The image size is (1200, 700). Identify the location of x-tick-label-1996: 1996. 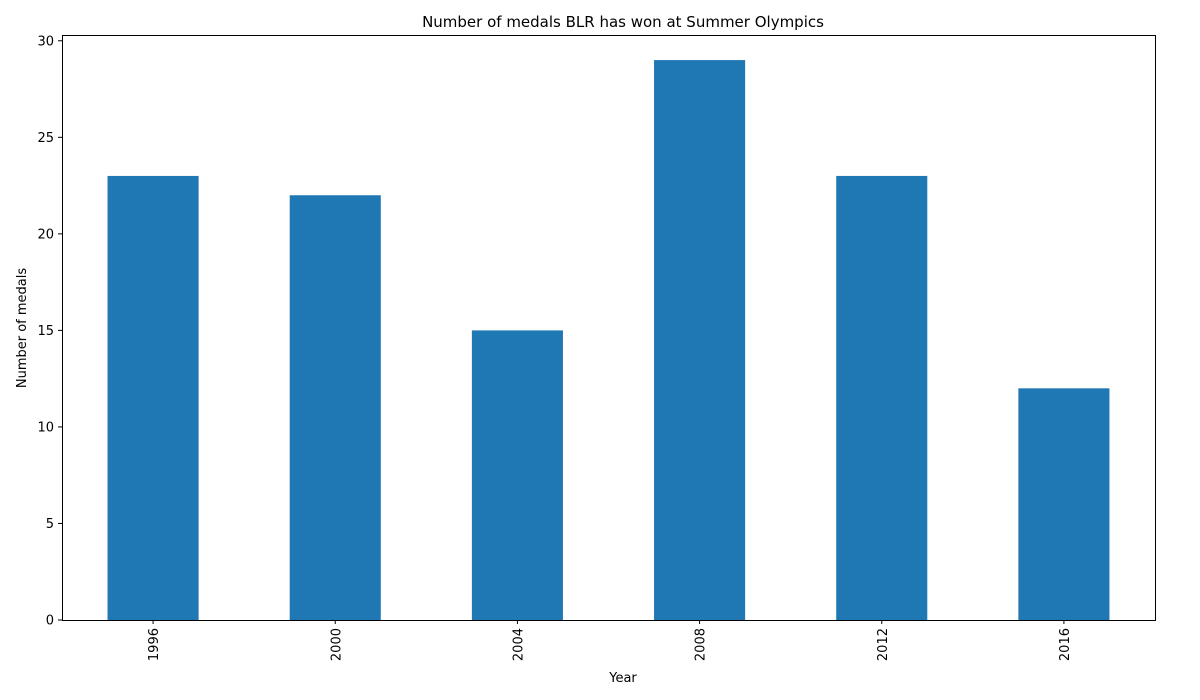
(154, 644).